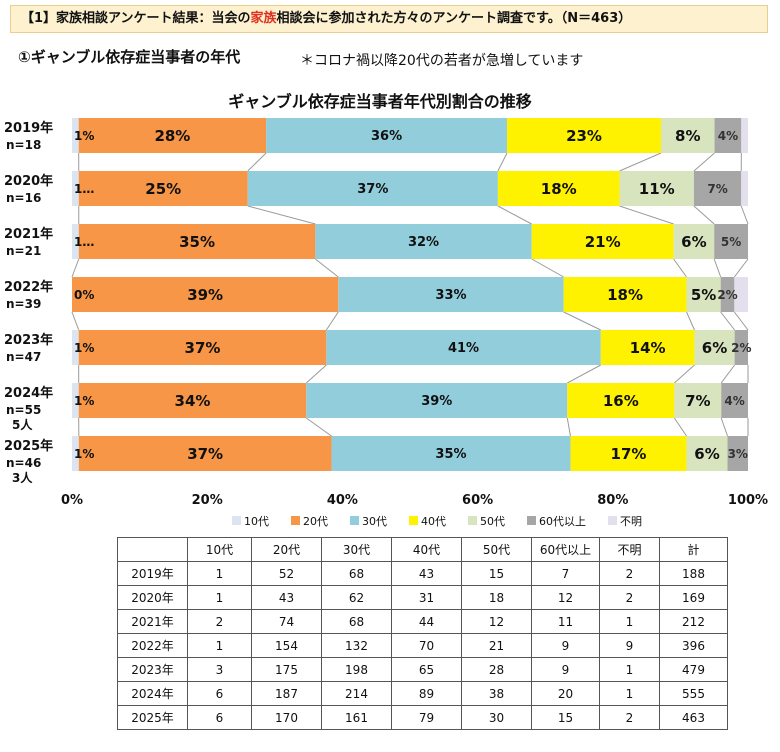 This screenshot has width=780, height=752. I want to click on table-cell: 463, so click(693, 717).